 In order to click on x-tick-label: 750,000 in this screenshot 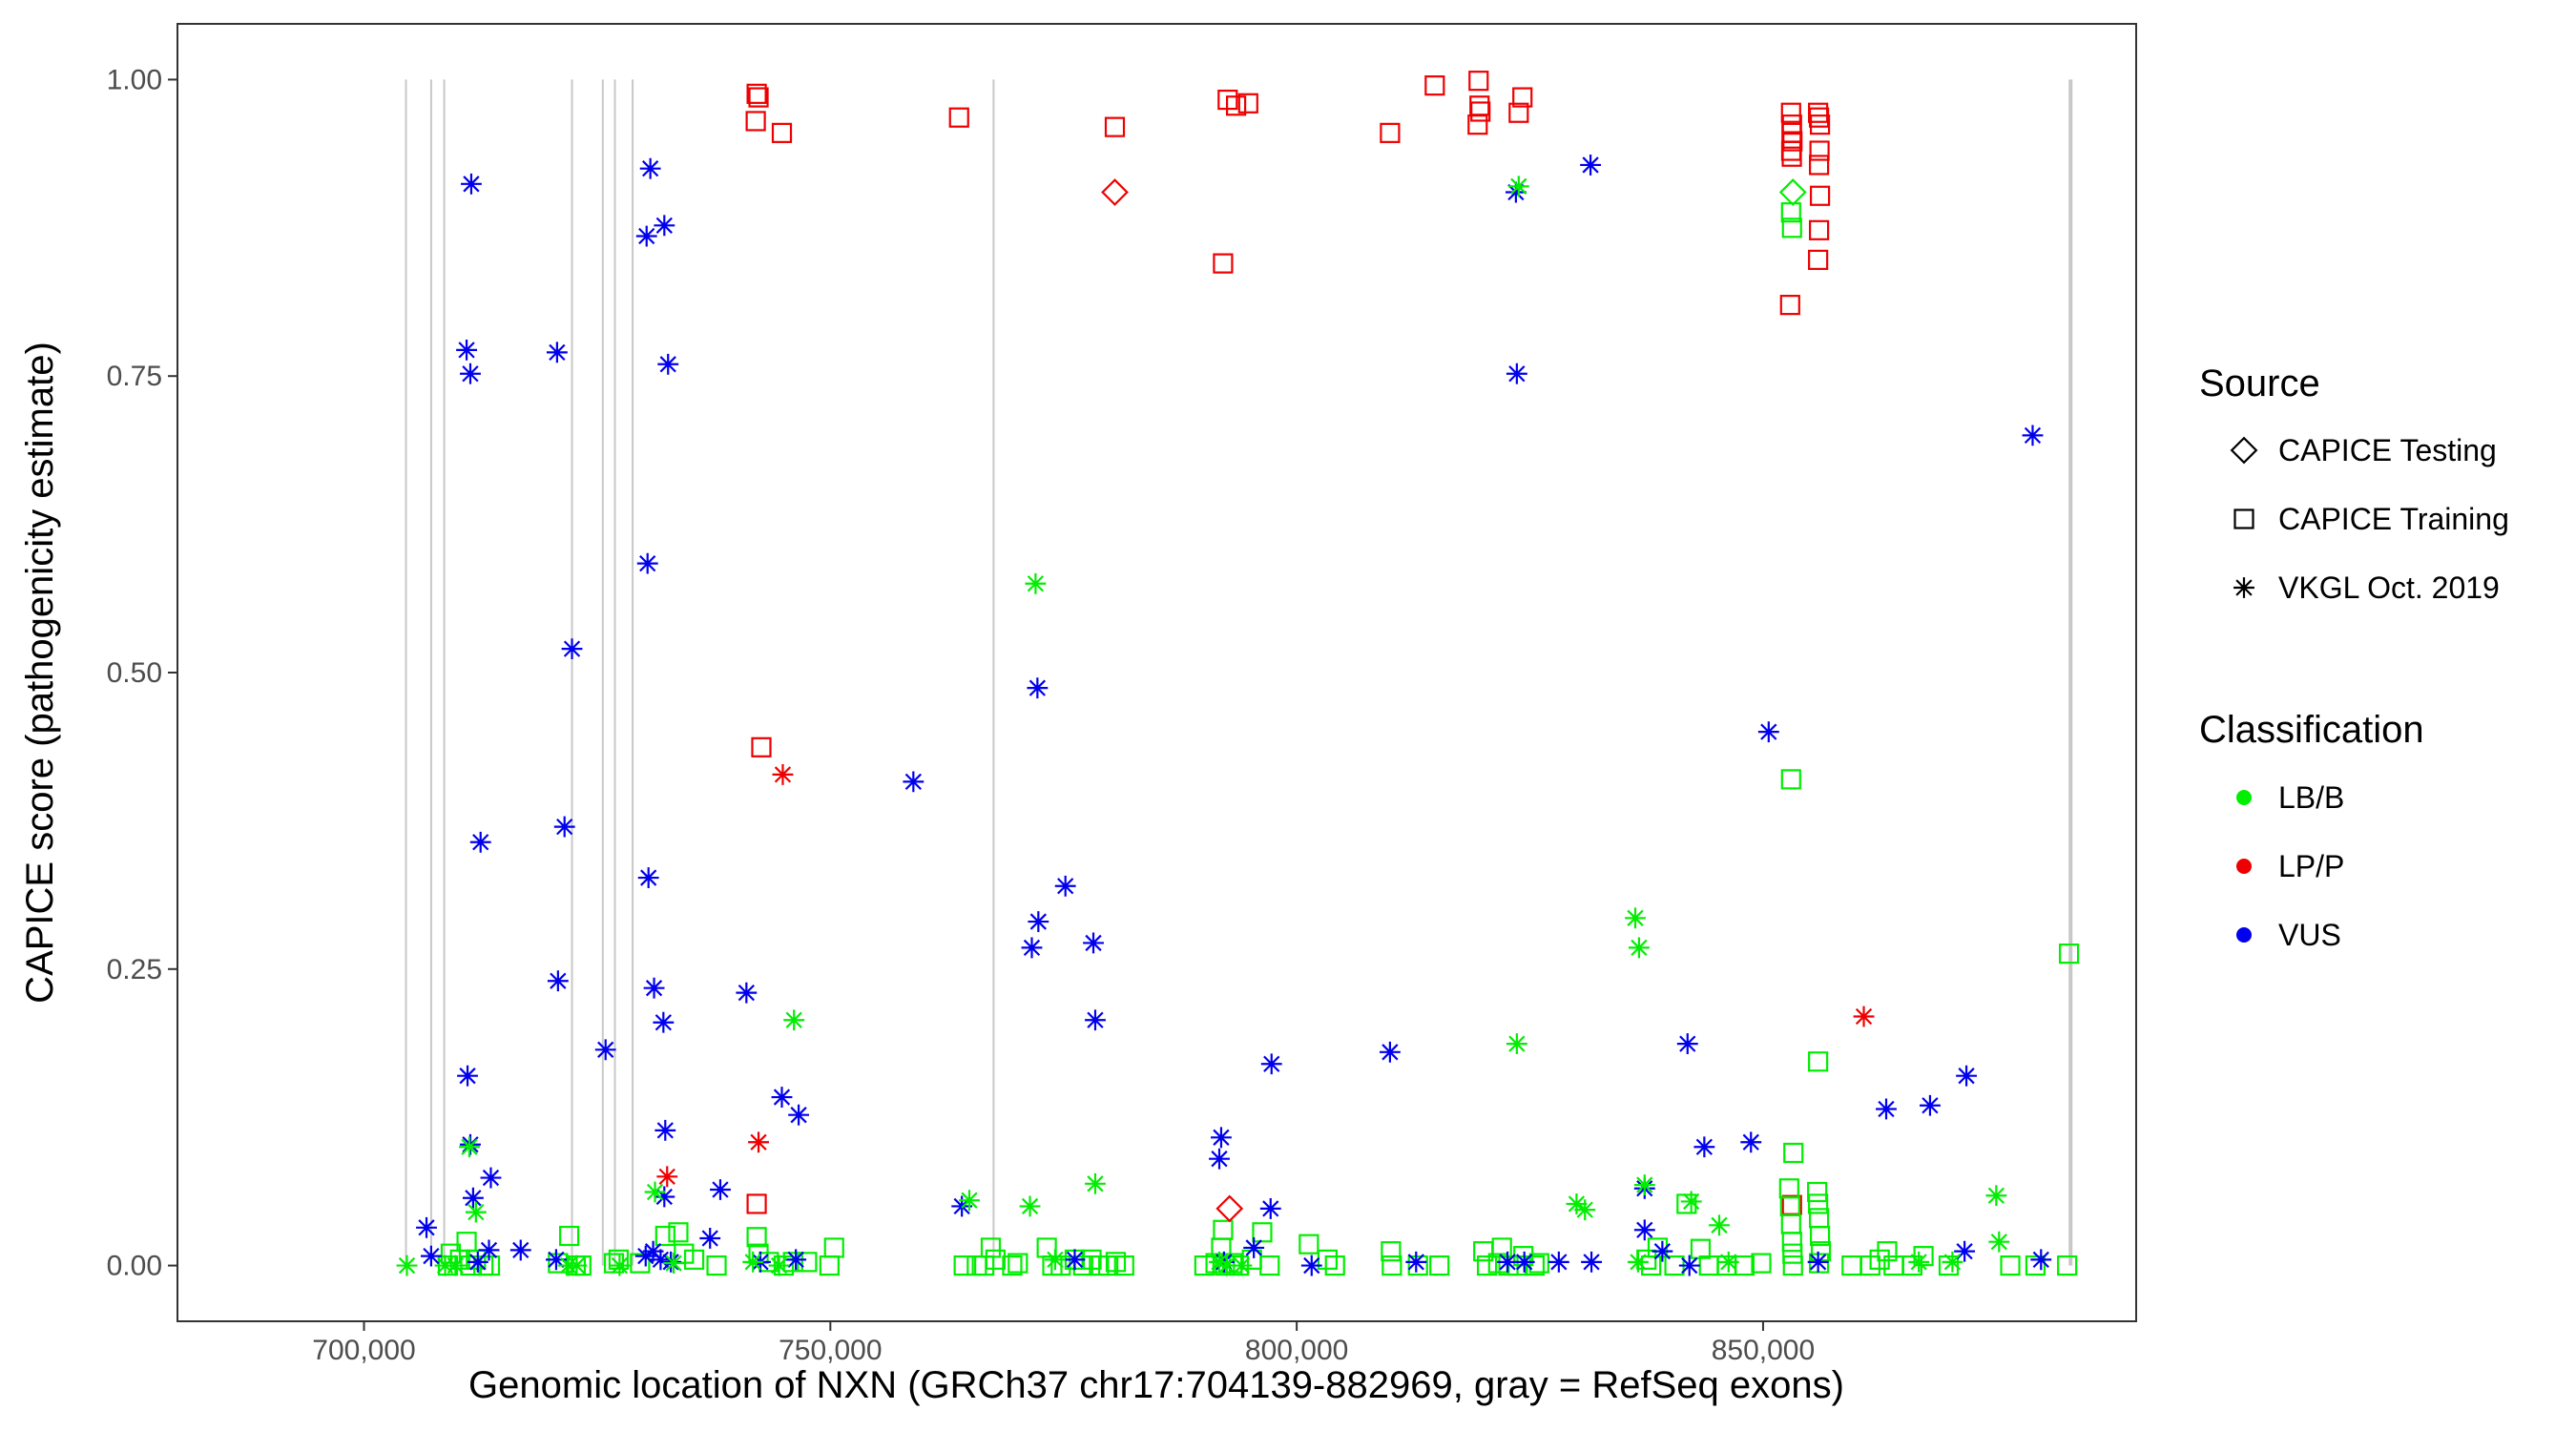, I will do `click(830, 1351)`.